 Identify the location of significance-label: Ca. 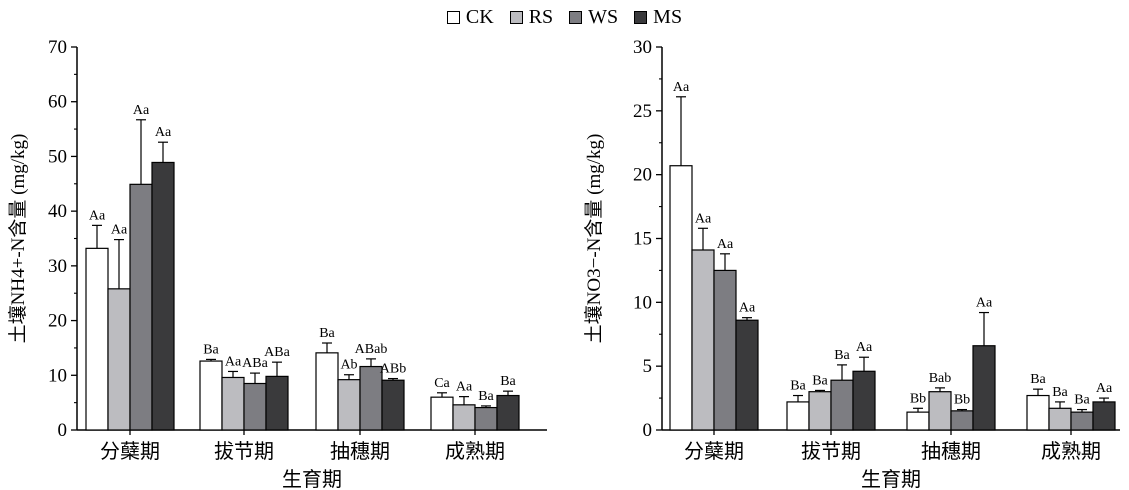
(442, 383).